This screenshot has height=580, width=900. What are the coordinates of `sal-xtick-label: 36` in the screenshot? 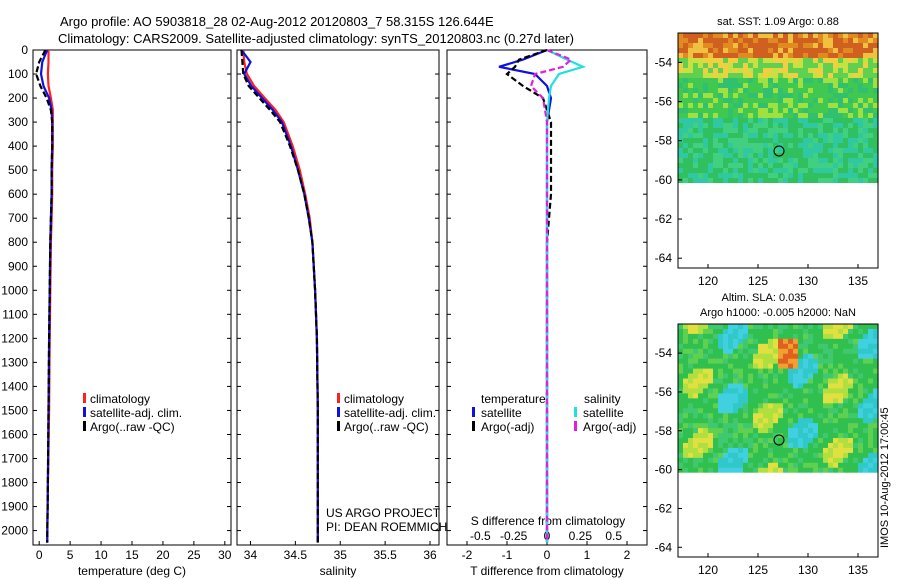 It's located at (430, 555).